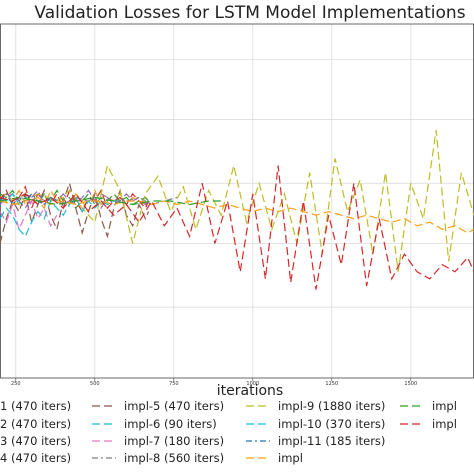 The image size is (474, 474). Describe the element at coordinates (331, 384) in the screenshot. I see `x-tick-label: 1250` at that location.